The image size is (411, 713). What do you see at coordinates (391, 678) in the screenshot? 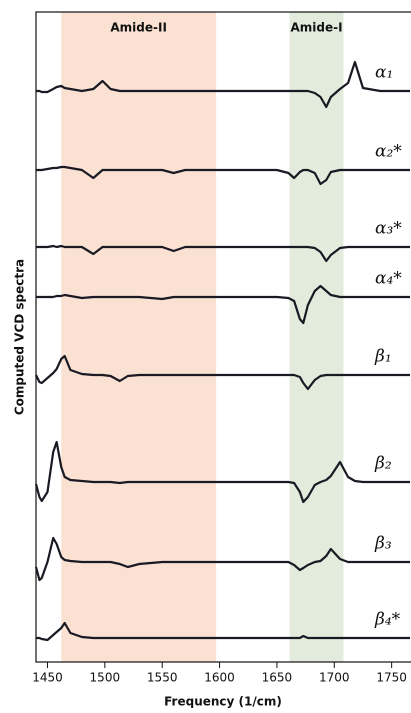
I see `x-tick-label: 1750` at bounding box center [391, 678].